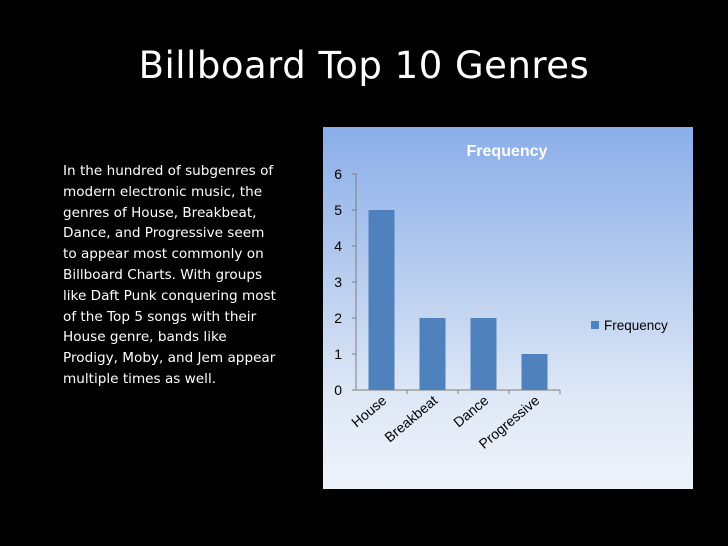 The width and height of the screenshot is (728, 546). I want to click on y-tick-label: 1, so click(338, 354).